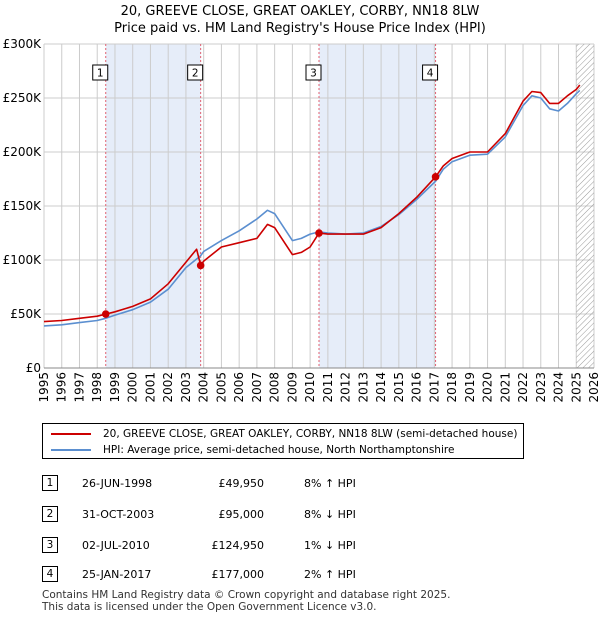  Describe the element at coordinates (116, 545) in the screenshot. I see `transaction-date: 02-JUL-2010` at that location.